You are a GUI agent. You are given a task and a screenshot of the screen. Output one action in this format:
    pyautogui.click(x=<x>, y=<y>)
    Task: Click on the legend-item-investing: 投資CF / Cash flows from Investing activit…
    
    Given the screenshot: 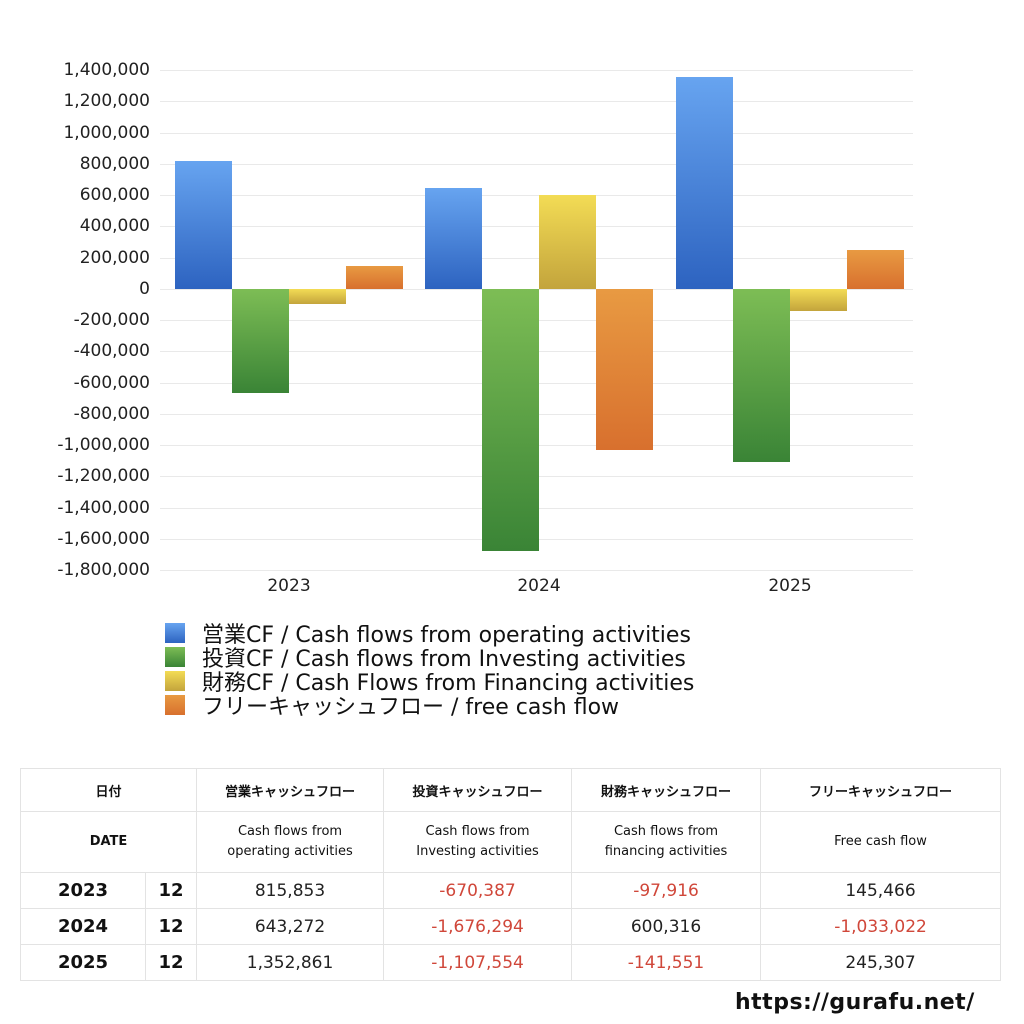 What is the action you would take?
    pyautogui.click(x=429, y=658)
    